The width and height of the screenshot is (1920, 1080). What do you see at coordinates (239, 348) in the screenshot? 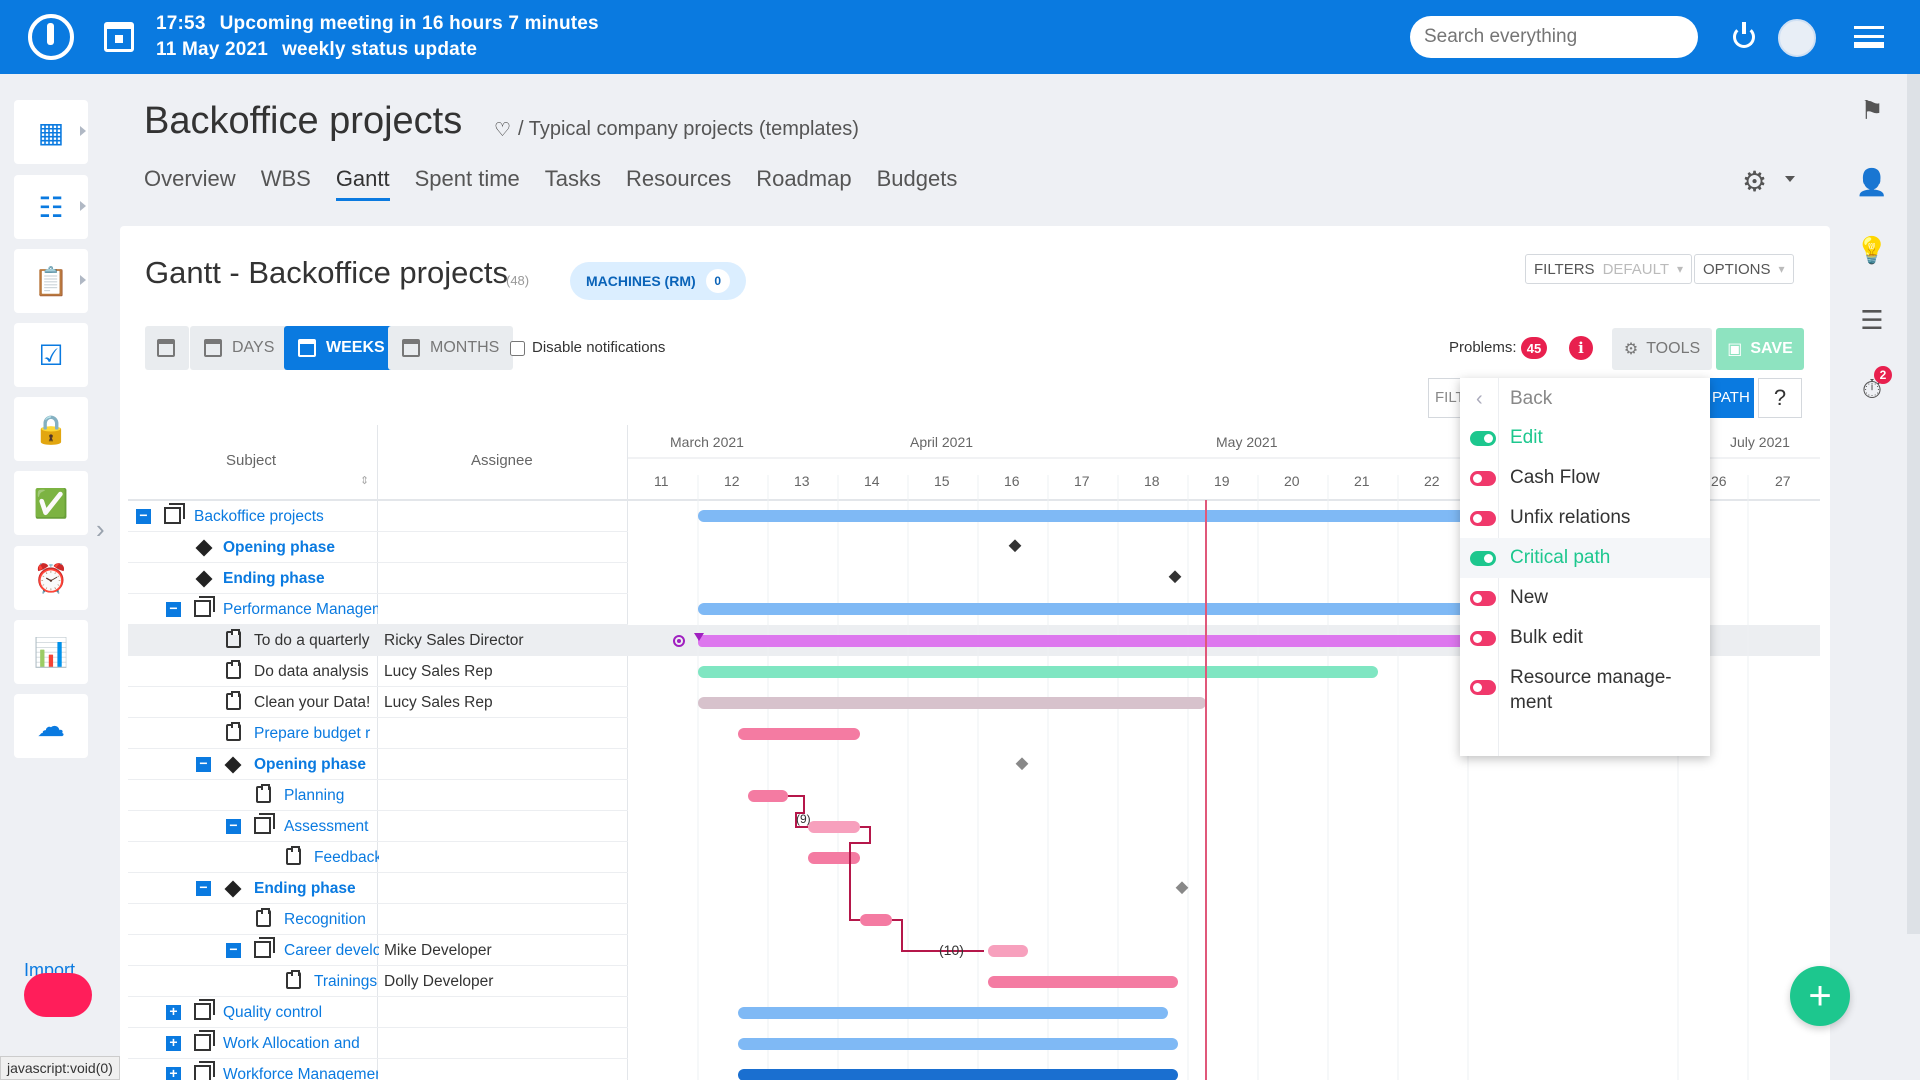
I see `zoom-days-button: DAYS` at bounding box center [239, 348].